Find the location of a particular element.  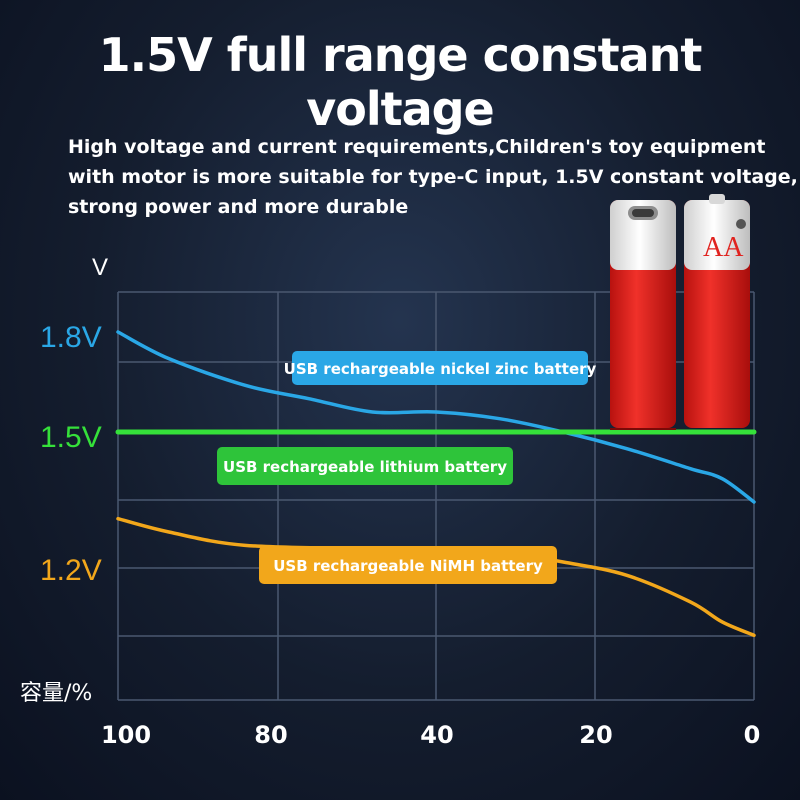

series-label-box-nimh is located at coordinates (408, 565).